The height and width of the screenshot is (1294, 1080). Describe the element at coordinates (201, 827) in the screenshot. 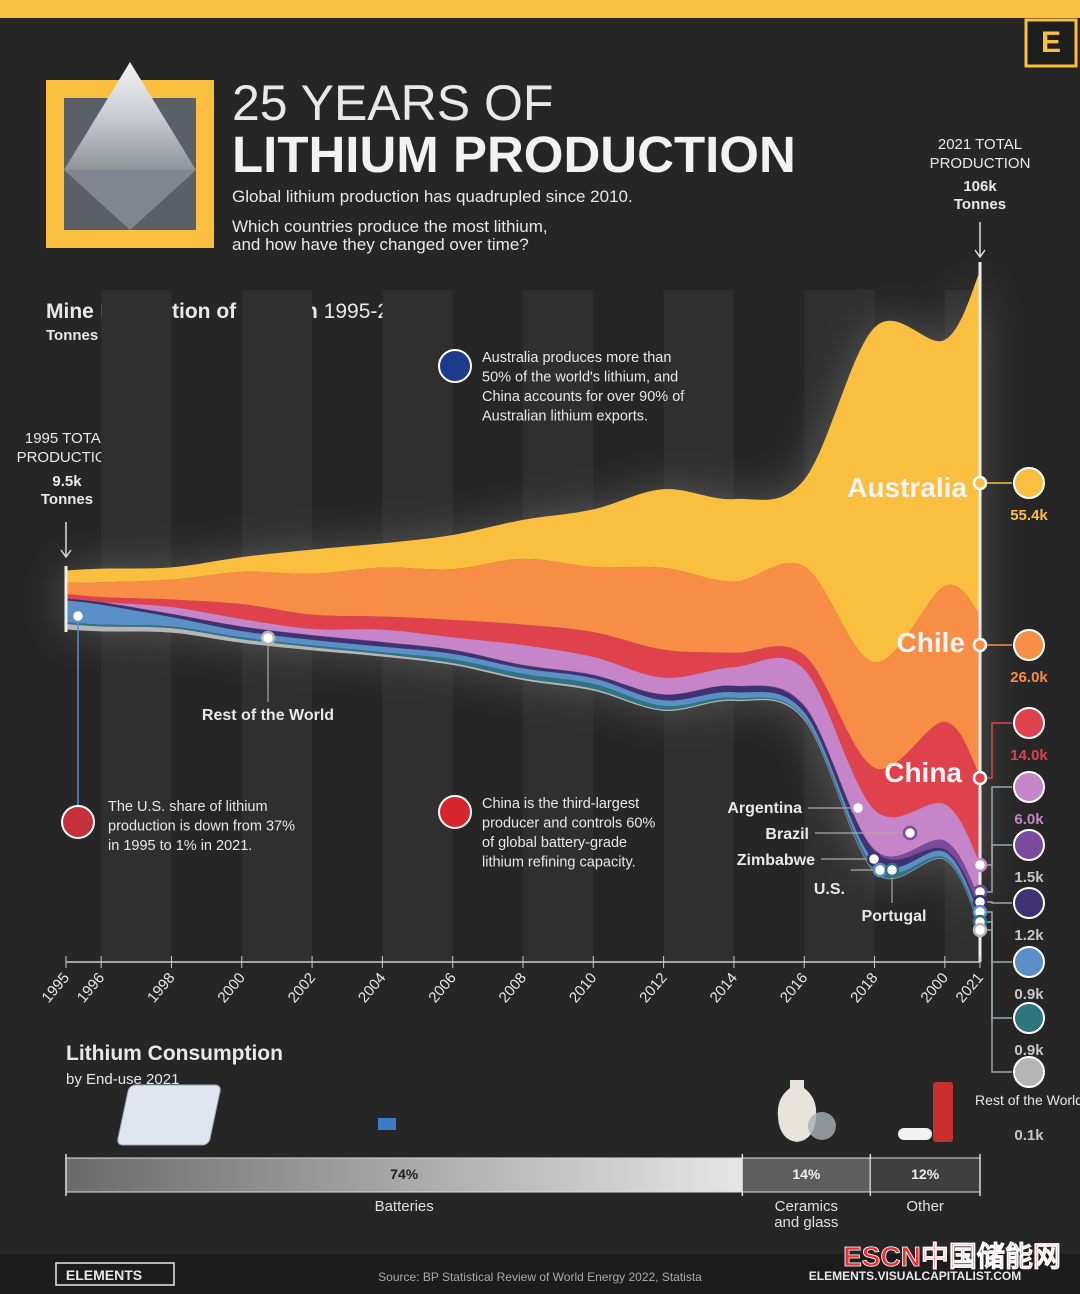

I see `annotation: production is down from 37%` at that location.